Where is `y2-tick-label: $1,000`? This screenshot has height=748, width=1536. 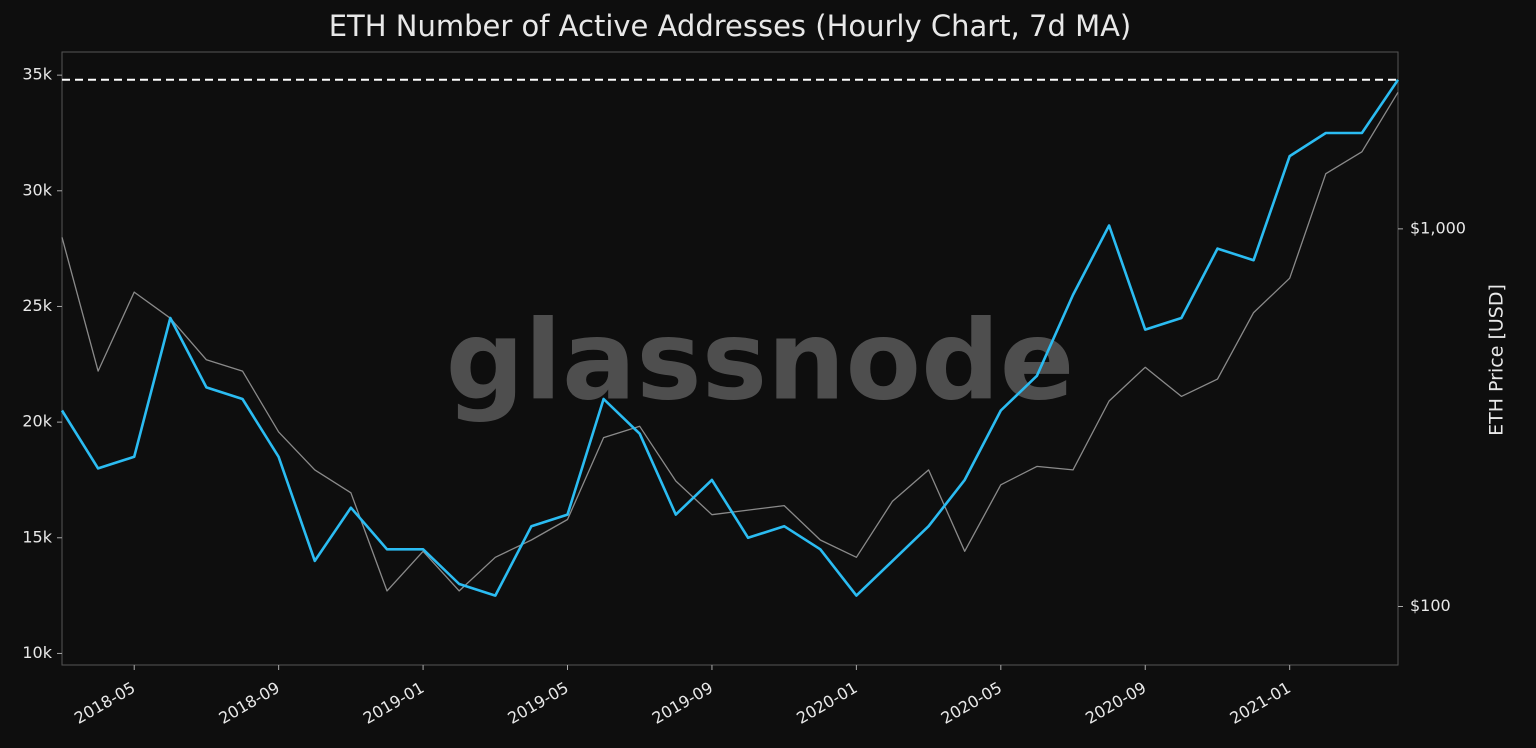
y2-tick-label: $1,000 is located at coordinates (1438, 227).